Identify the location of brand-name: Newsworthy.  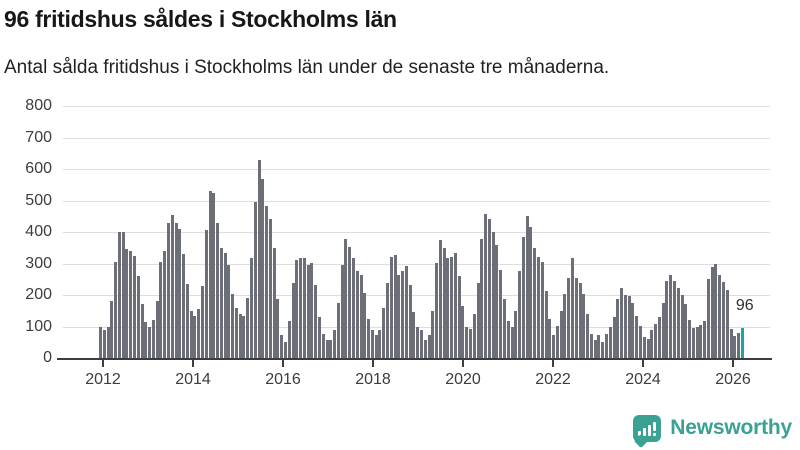
(731, 427).